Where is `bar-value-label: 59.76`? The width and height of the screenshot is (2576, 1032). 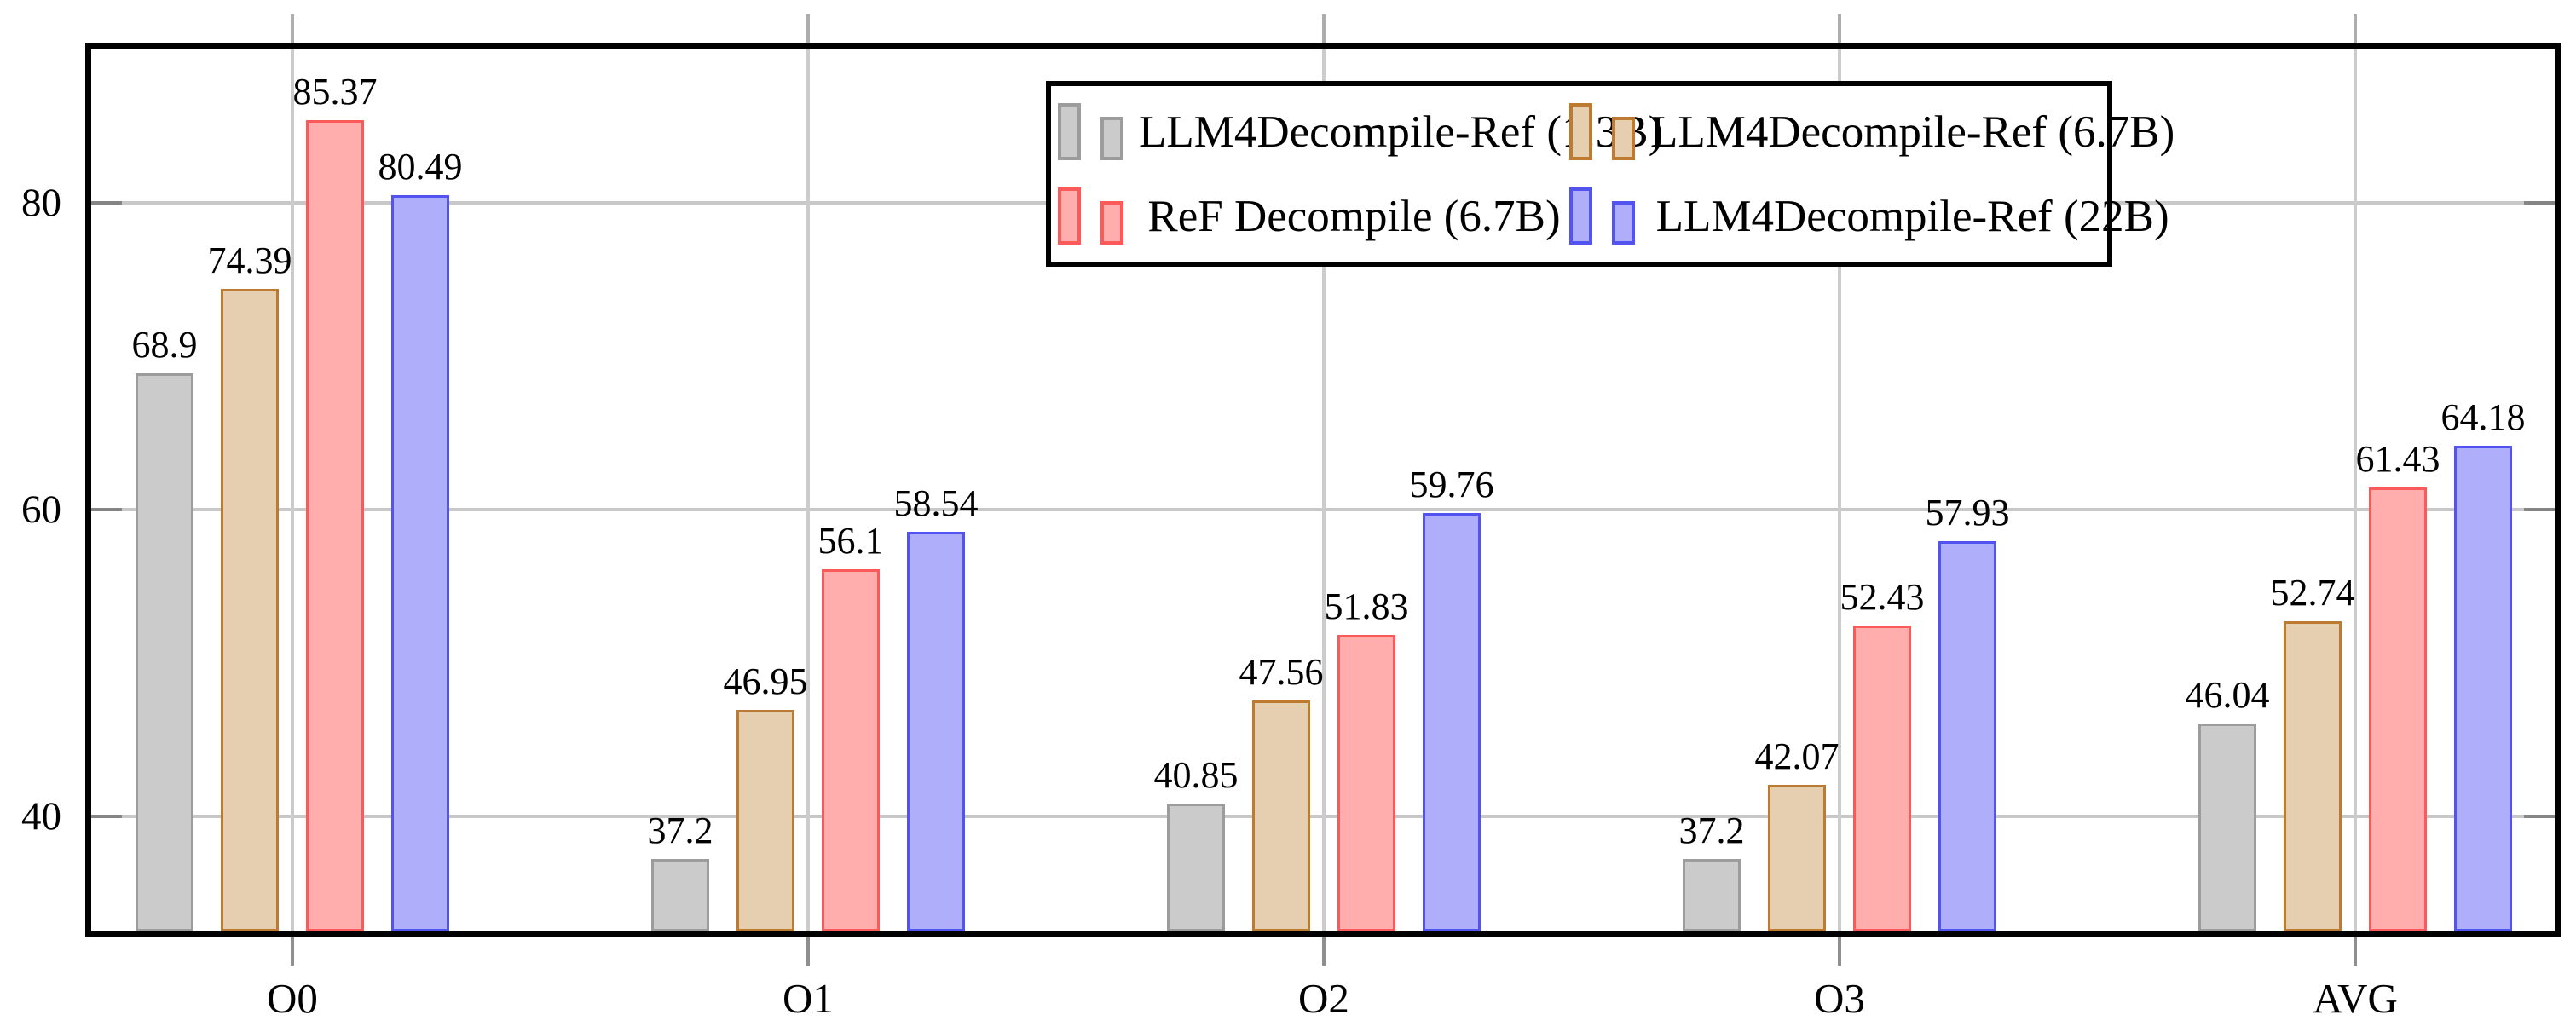
bar-value-label: 59.76 is located at coordinates (1451, 485).